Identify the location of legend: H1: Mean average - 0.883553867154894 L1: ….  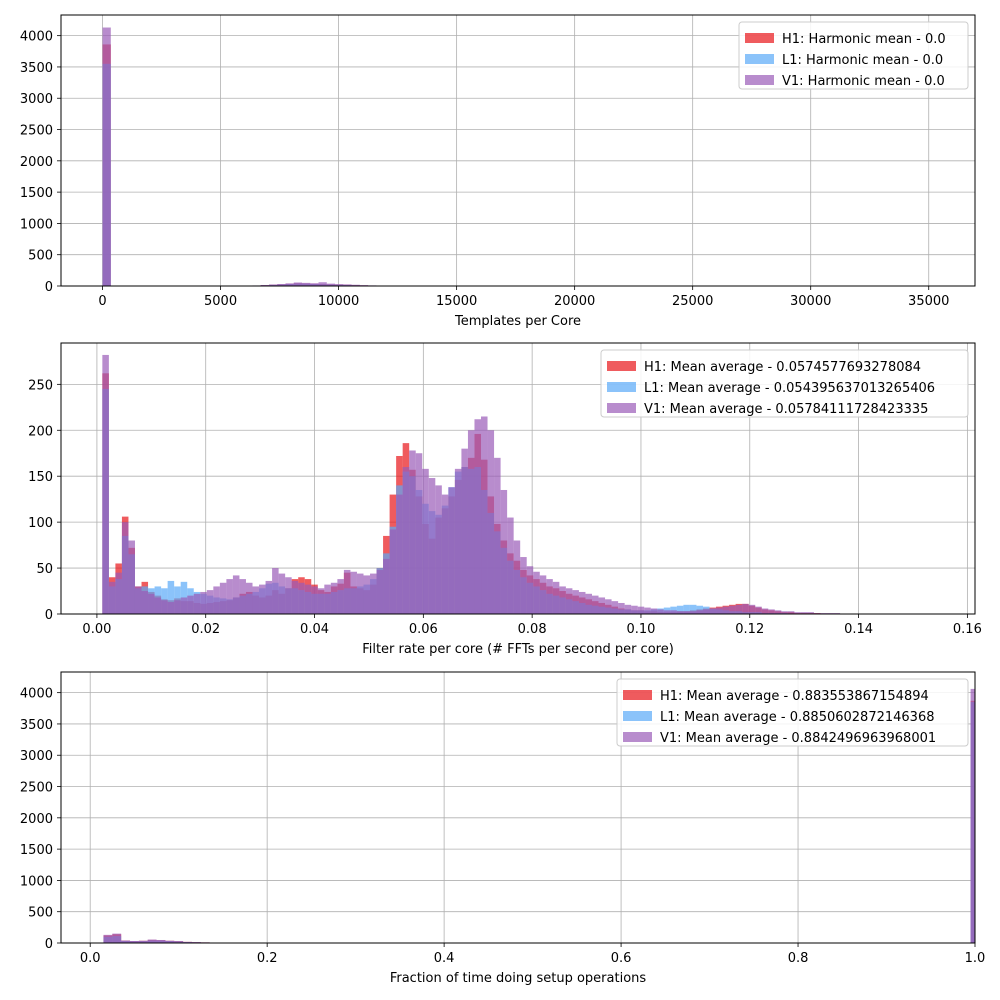
(792, 712).